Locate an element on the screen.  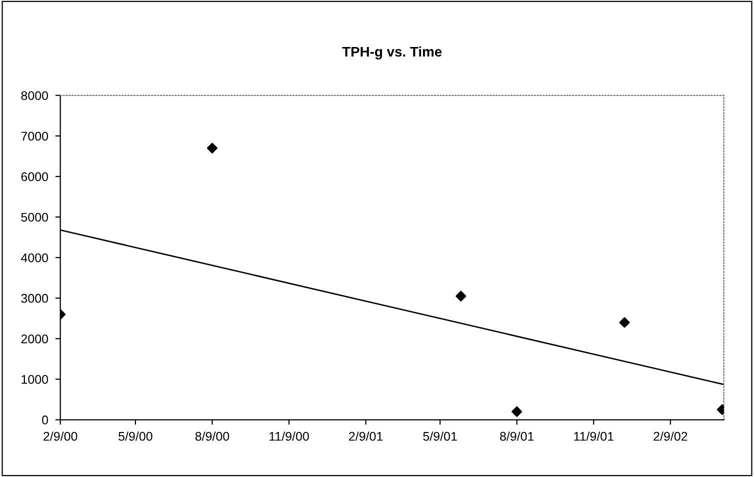
y-tick-label: 1000 is located at coordinates (35, 379).